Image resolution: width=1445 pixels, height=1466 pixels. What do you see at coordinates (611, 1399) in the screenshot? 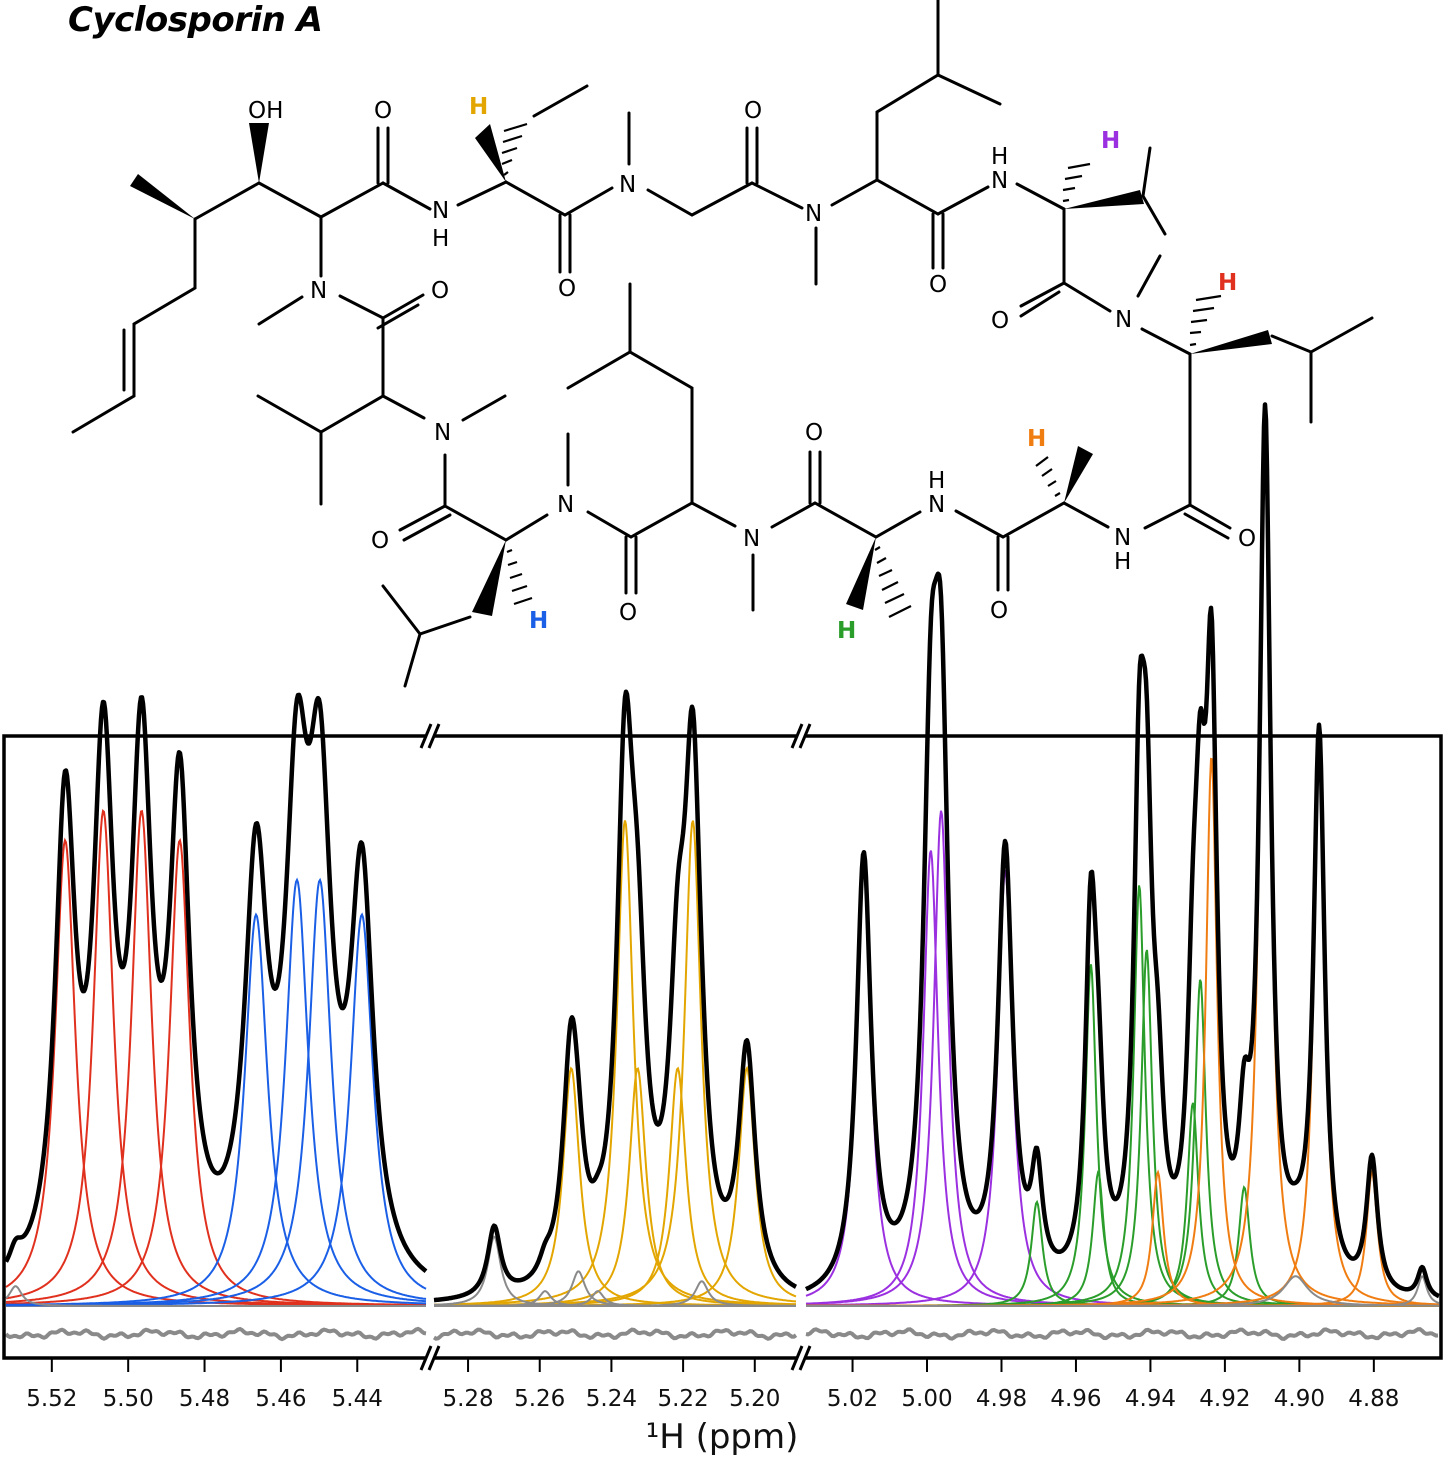
I see `tick-label: 5.24` at bounding box center [611, 1399].